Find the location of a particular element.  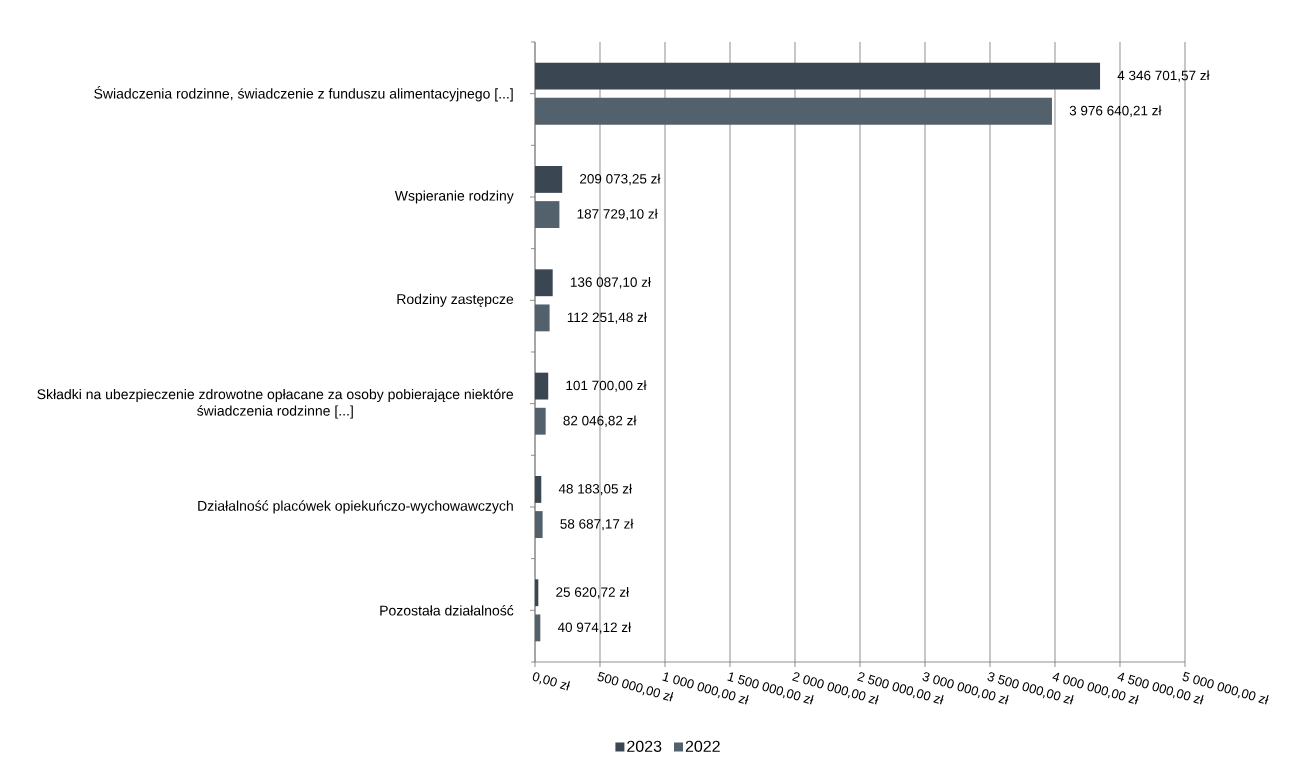

legend-label: 2023 is located at coordinates (644, 746).